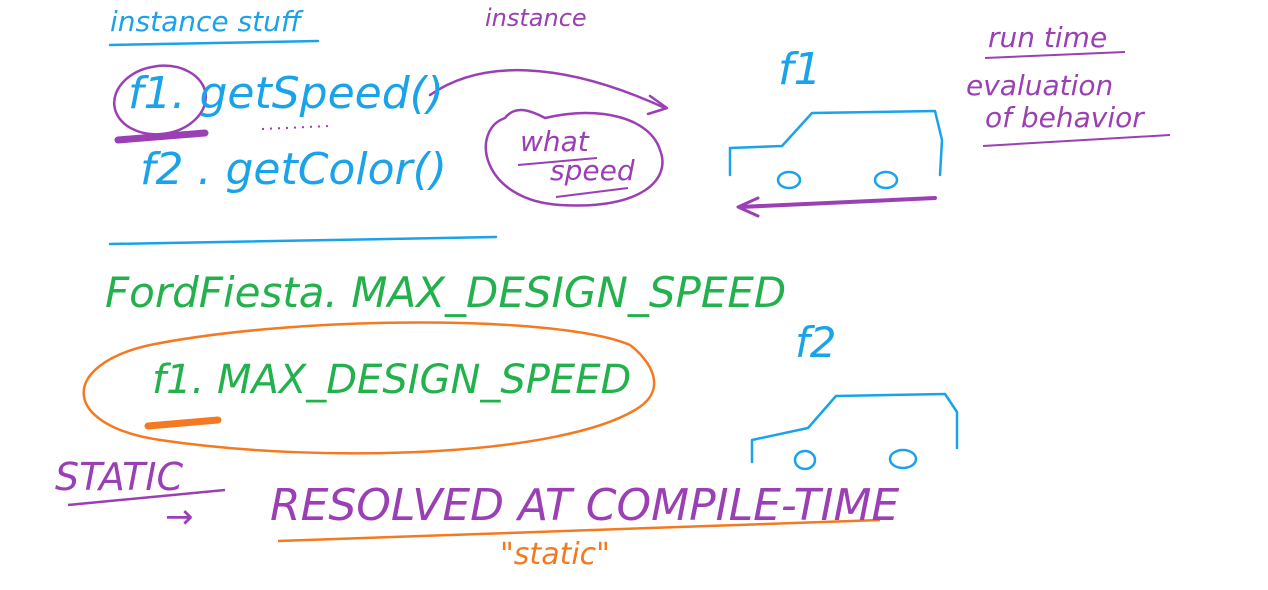  What do you see at coordinates (1055, 55) in the screenshot?
I see `runtime-underline` at bounding box center [1055, 55].